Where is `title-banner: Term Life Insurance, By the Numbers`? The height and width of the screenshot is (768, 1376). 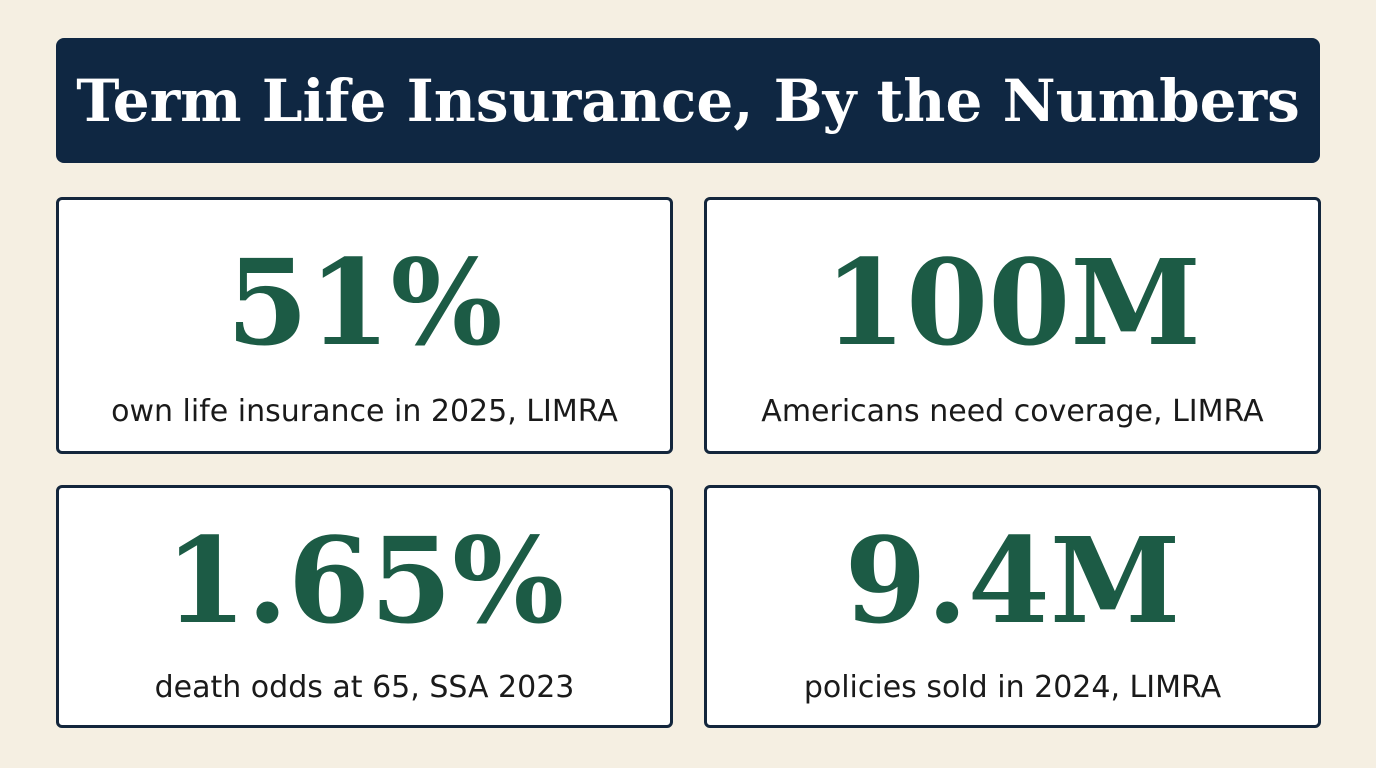 title-banner: Term Life Insurance, By the Numbers is located at coordinates (688, 100).